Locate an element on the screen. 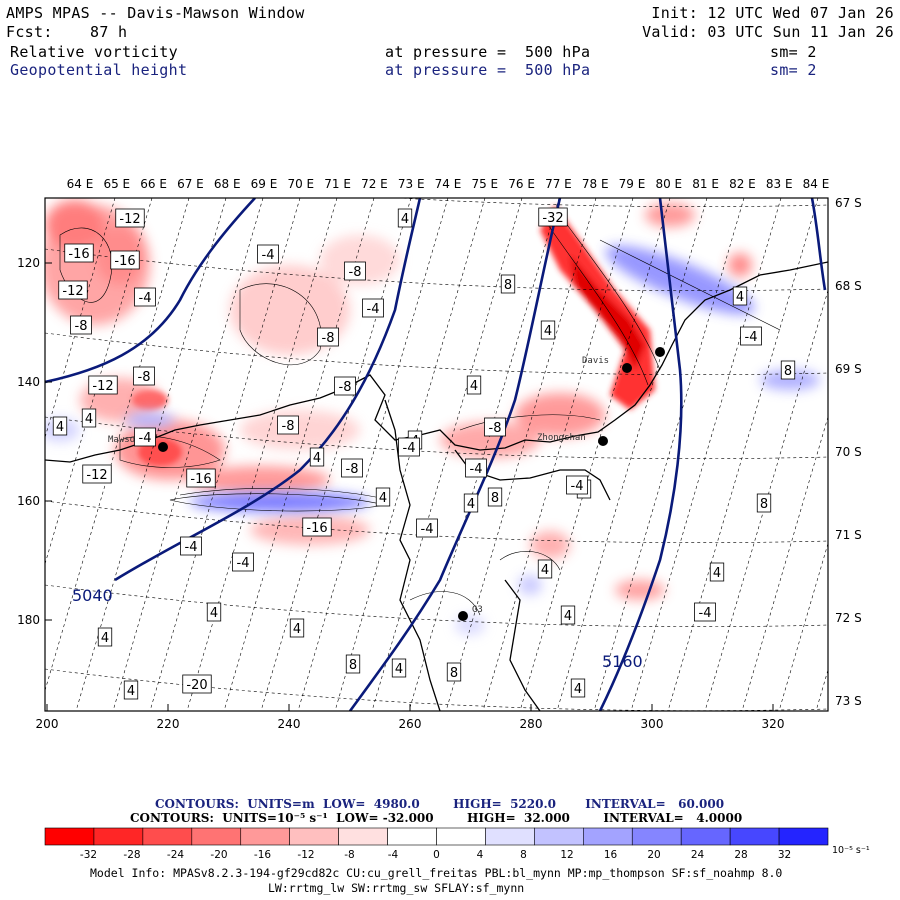  lon-label: 76 E is located at coordinates (521, 184).